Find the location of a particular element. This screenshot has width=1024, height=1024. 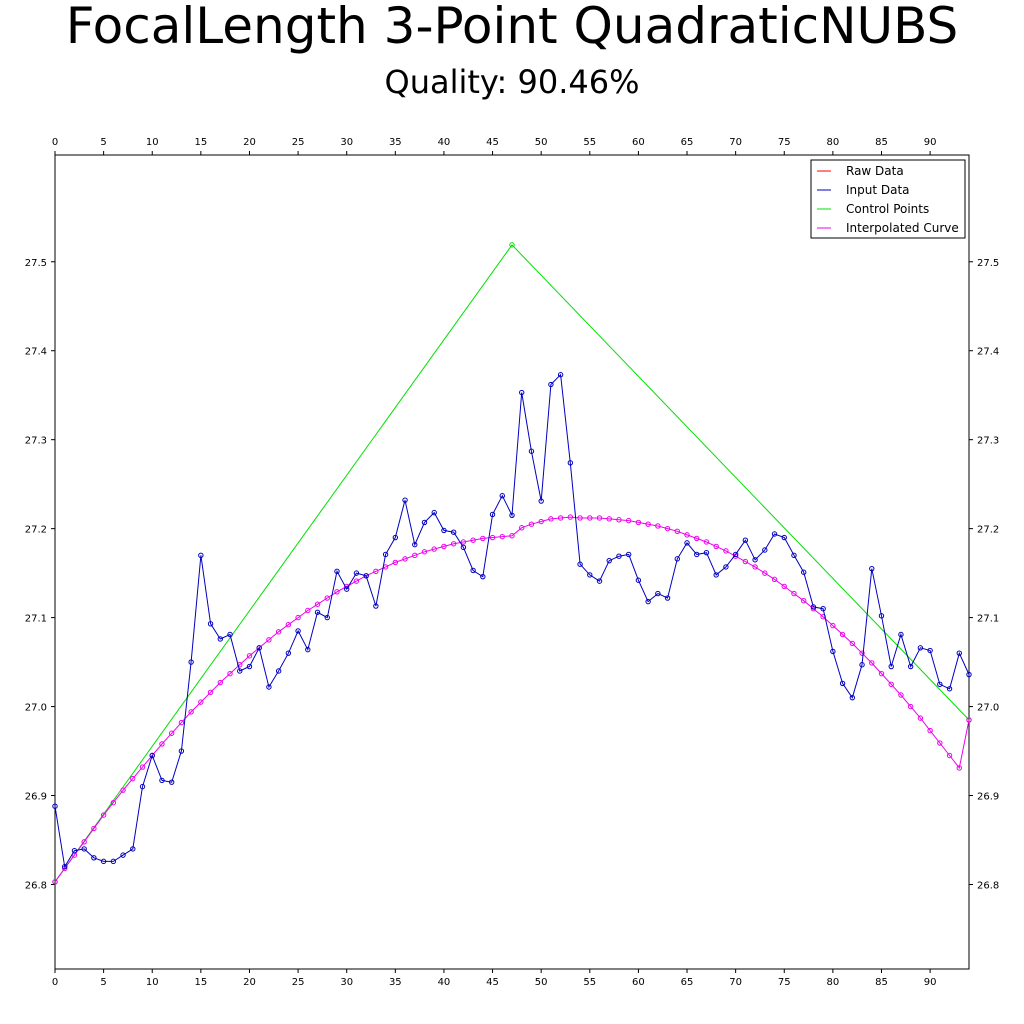

x-tick-label-top: 10 is located at coordinates (152, 142).